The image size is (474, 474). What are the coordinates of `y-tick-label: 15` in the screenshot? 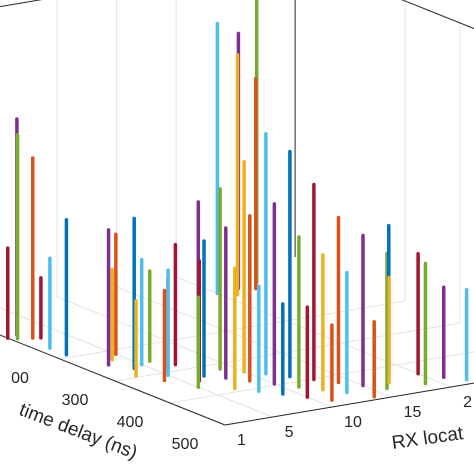 It's located at (413, 412).